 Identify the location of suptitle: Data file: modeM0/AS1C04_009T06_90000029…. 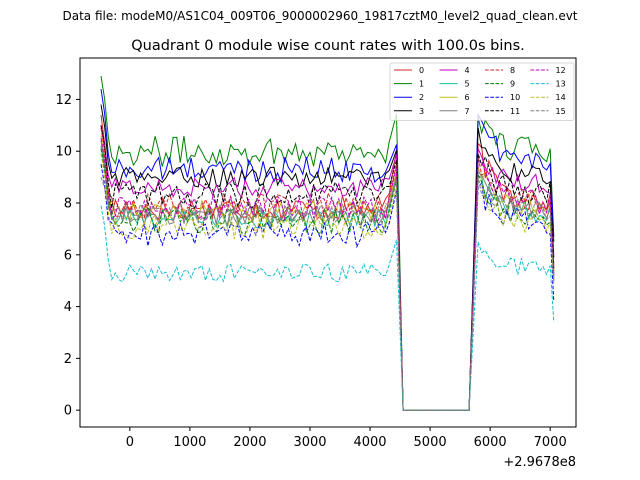
(319, 16).